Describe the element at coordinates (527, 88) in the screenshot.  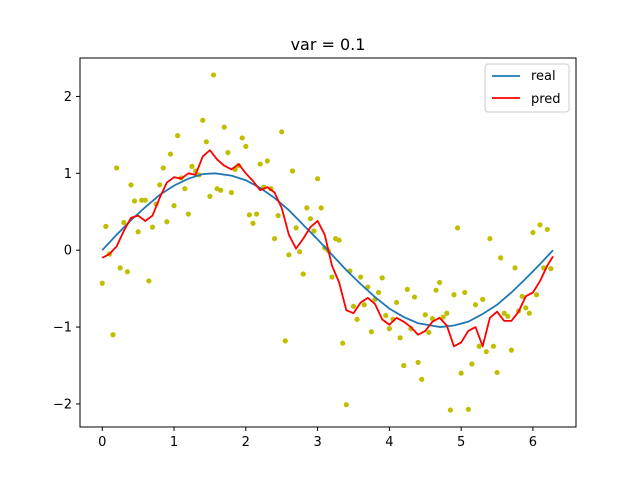
I see `legend: real pred` at that location.